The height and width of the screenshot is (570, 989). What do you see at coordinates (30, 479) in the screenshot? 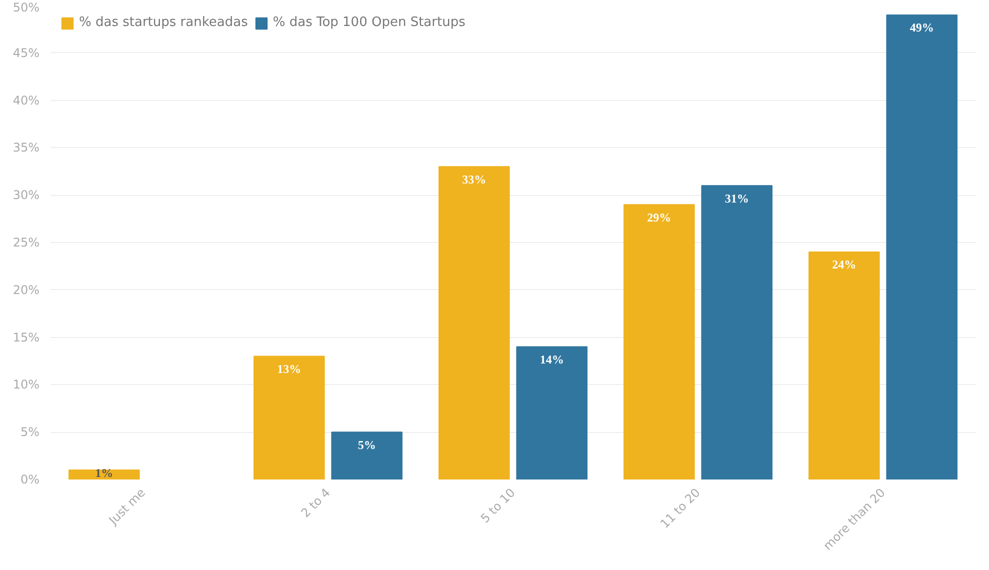
I see `y-tick-label: 0%` at bounding box center [30, 479].